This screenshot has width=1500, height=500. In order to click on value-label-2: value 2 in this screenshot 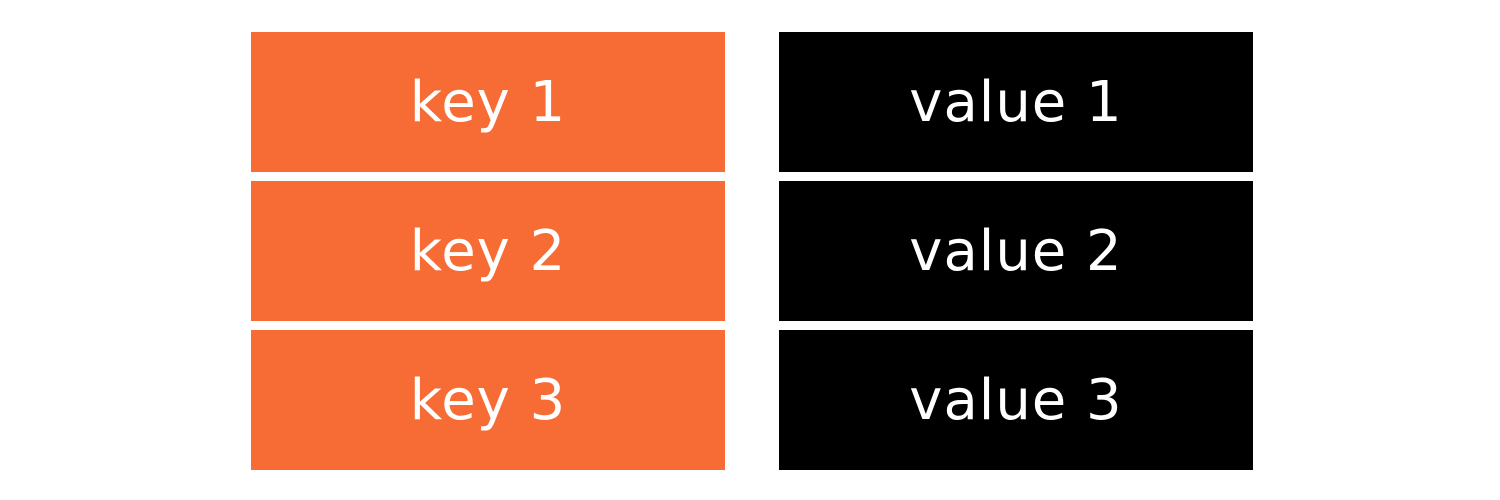, I will do `click(1016, 251)`.